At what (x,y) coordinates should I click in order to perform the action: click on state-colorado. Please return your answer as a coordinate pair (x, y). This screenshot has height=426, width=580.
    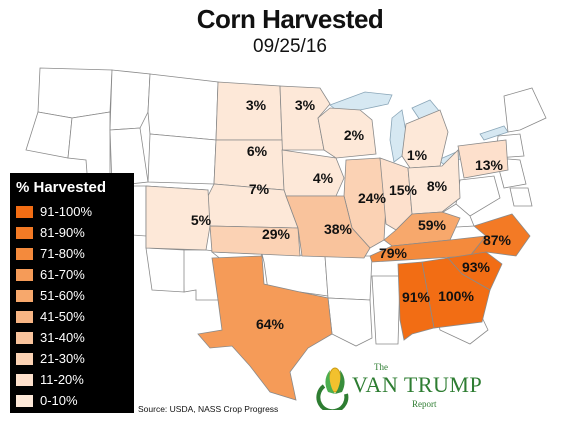
    Looking at the image, I should click on (178, 218).